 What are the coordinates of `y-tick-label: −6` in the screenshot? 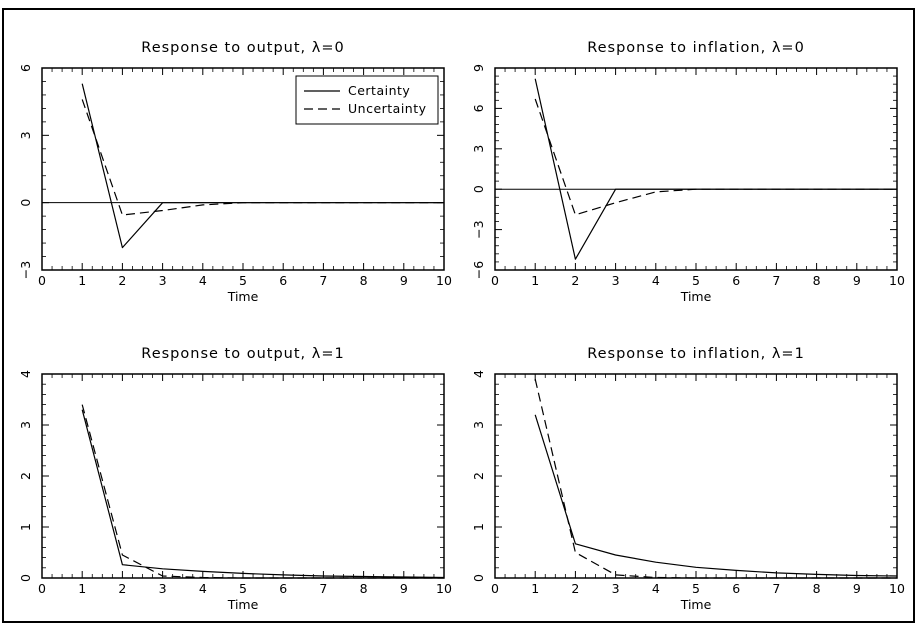 It's located at (478, 270).